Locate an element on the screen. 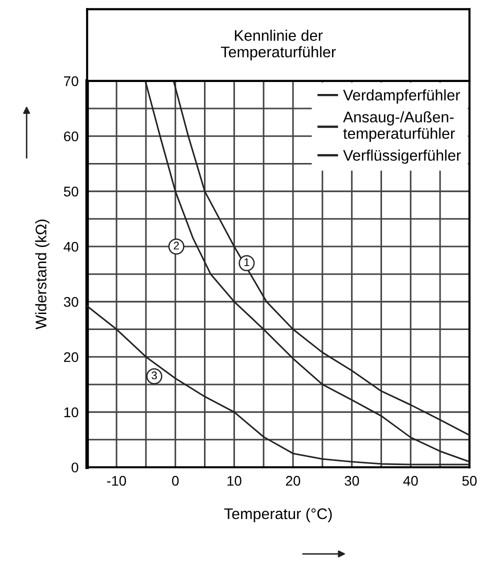 The width and height of the screenshot is (484, 574). legend-label: Verflüssigerfühler is located at coordinates (402, 157).